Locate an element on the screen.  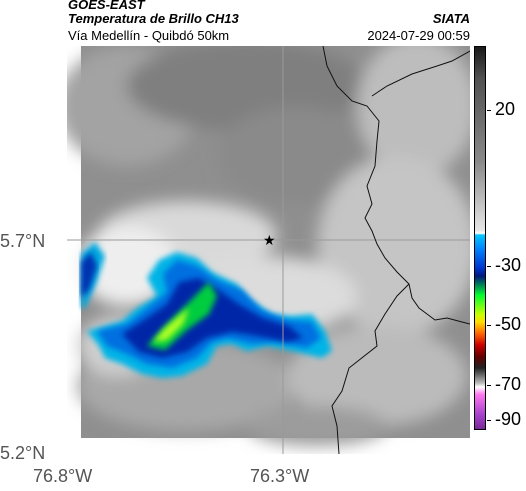
organization-label: SIATA is located at coordinates (451, 18).